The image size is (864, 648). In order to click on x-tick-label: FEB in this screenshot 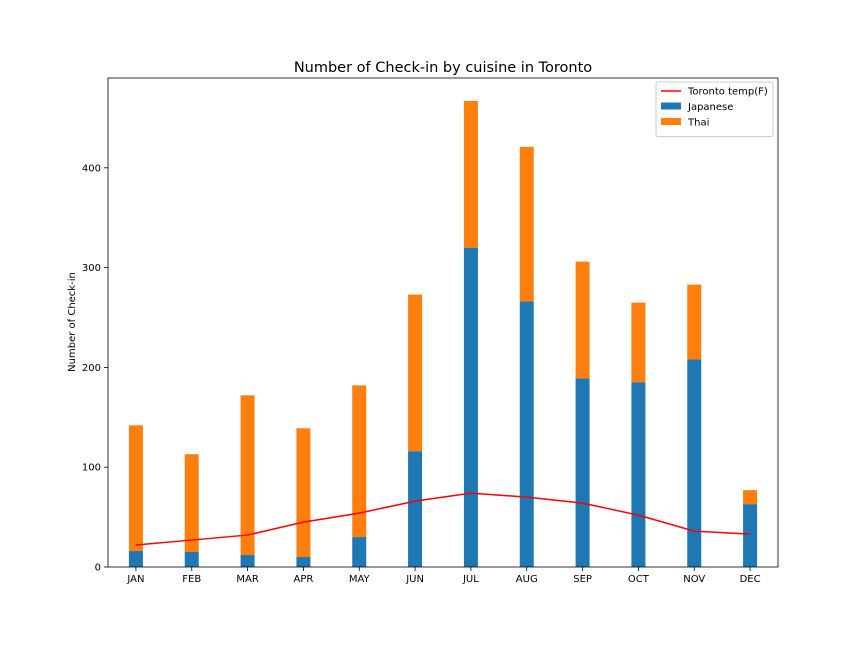, I will do `click(191, 579)`.